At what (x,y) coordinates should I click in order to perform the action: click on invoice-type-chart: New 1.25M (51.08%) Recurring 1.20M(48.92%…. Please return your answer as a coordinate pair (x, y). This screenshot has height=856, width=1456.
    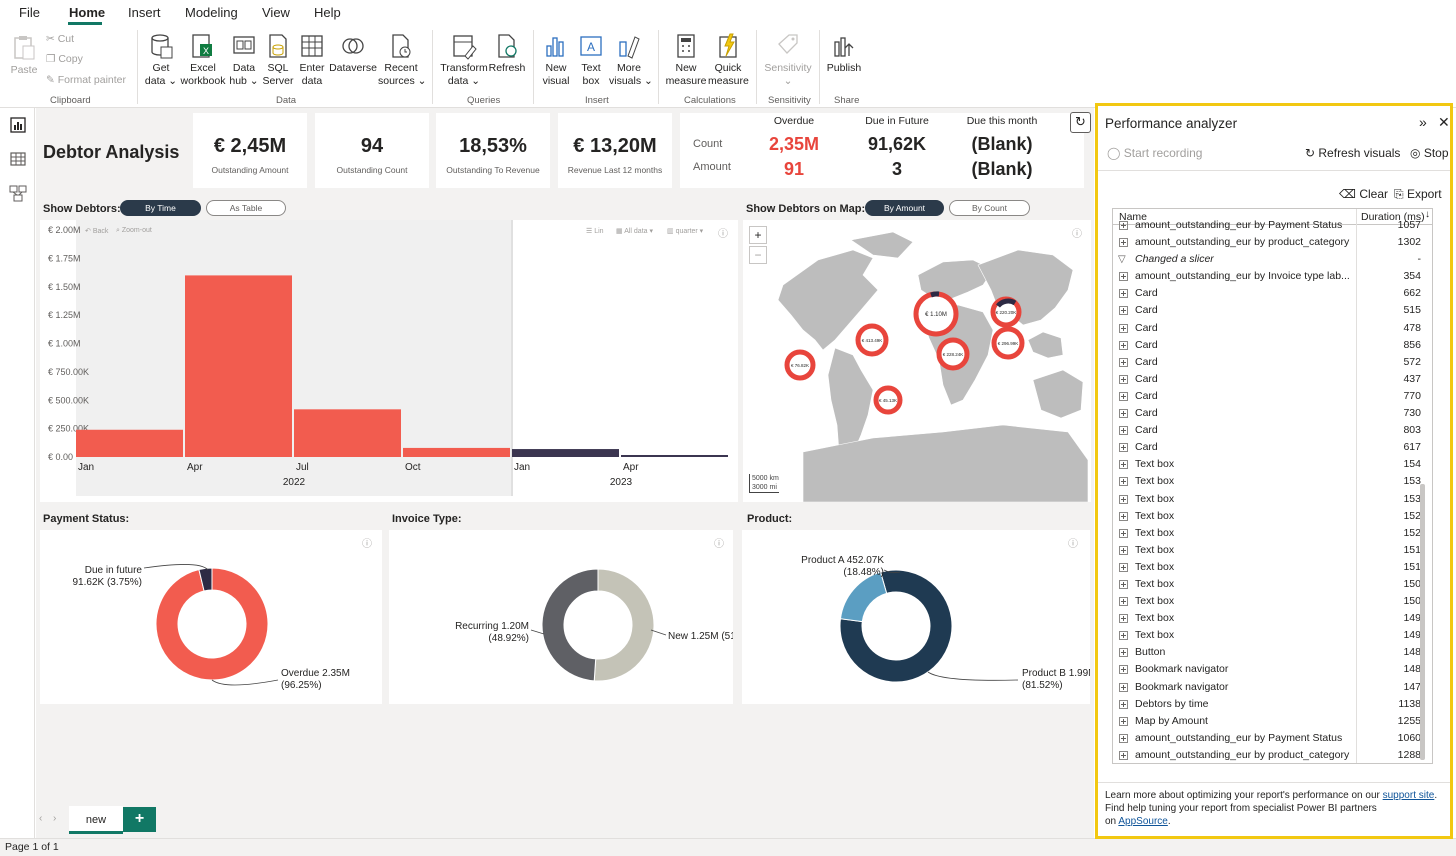
    Looking at the image, I should click on (575, 617).